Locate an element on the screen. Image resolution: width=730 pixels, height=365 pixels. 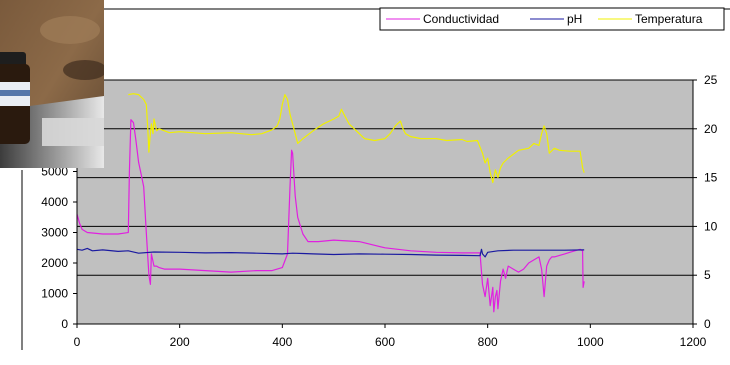
x-tick-label-0: 0 is located at coordinates (77, 342).